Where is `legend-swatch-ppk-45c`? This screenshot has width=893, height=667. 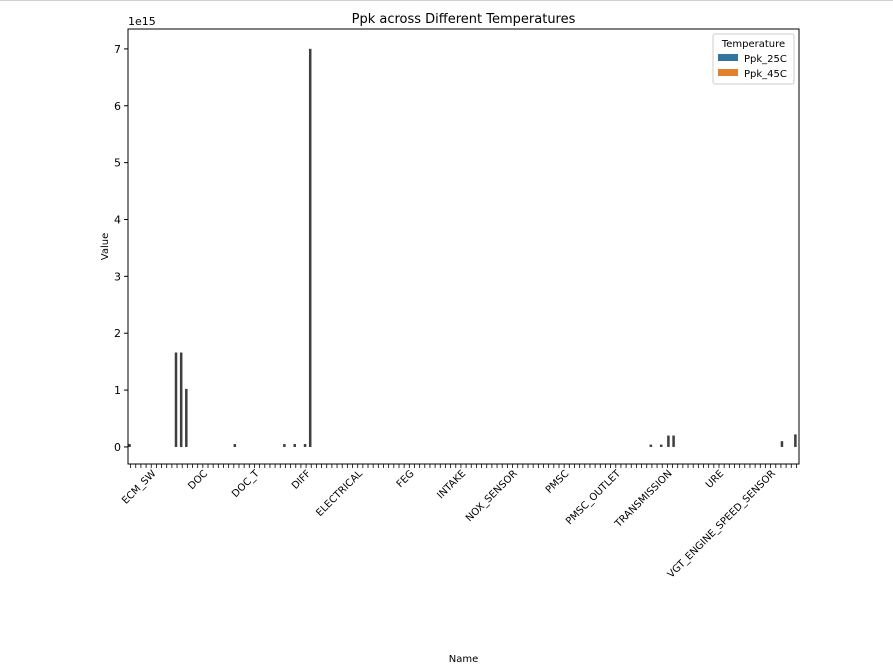
legend-swatch-ppk-45c is located at coordinates (728, 72).